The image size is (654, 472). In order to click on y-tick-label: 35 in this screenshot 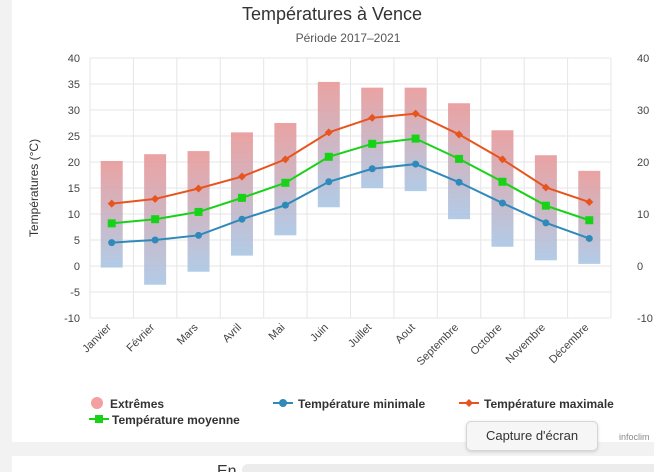, I will do `click(74, 85)`.